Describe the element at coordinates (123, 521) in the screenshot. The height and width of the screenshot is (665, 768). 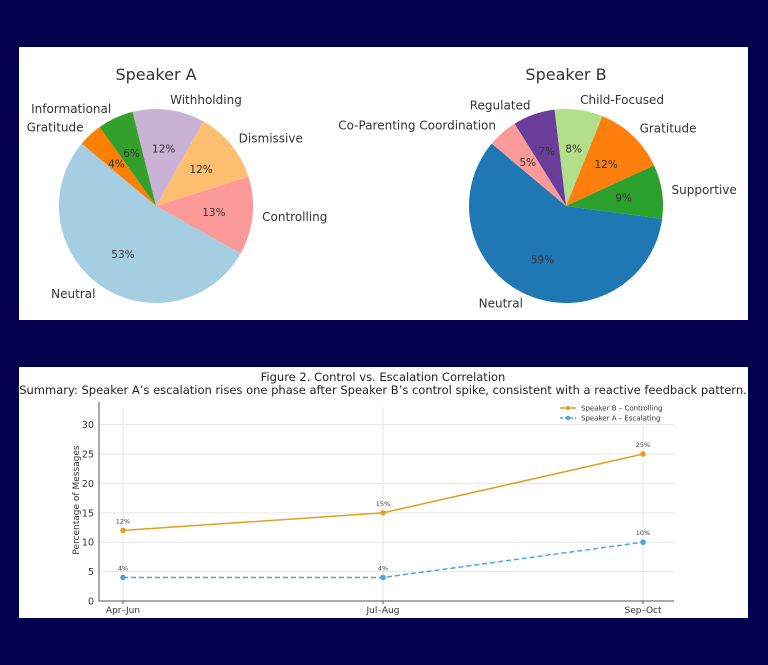
I see `data-label: 12%` at that location.